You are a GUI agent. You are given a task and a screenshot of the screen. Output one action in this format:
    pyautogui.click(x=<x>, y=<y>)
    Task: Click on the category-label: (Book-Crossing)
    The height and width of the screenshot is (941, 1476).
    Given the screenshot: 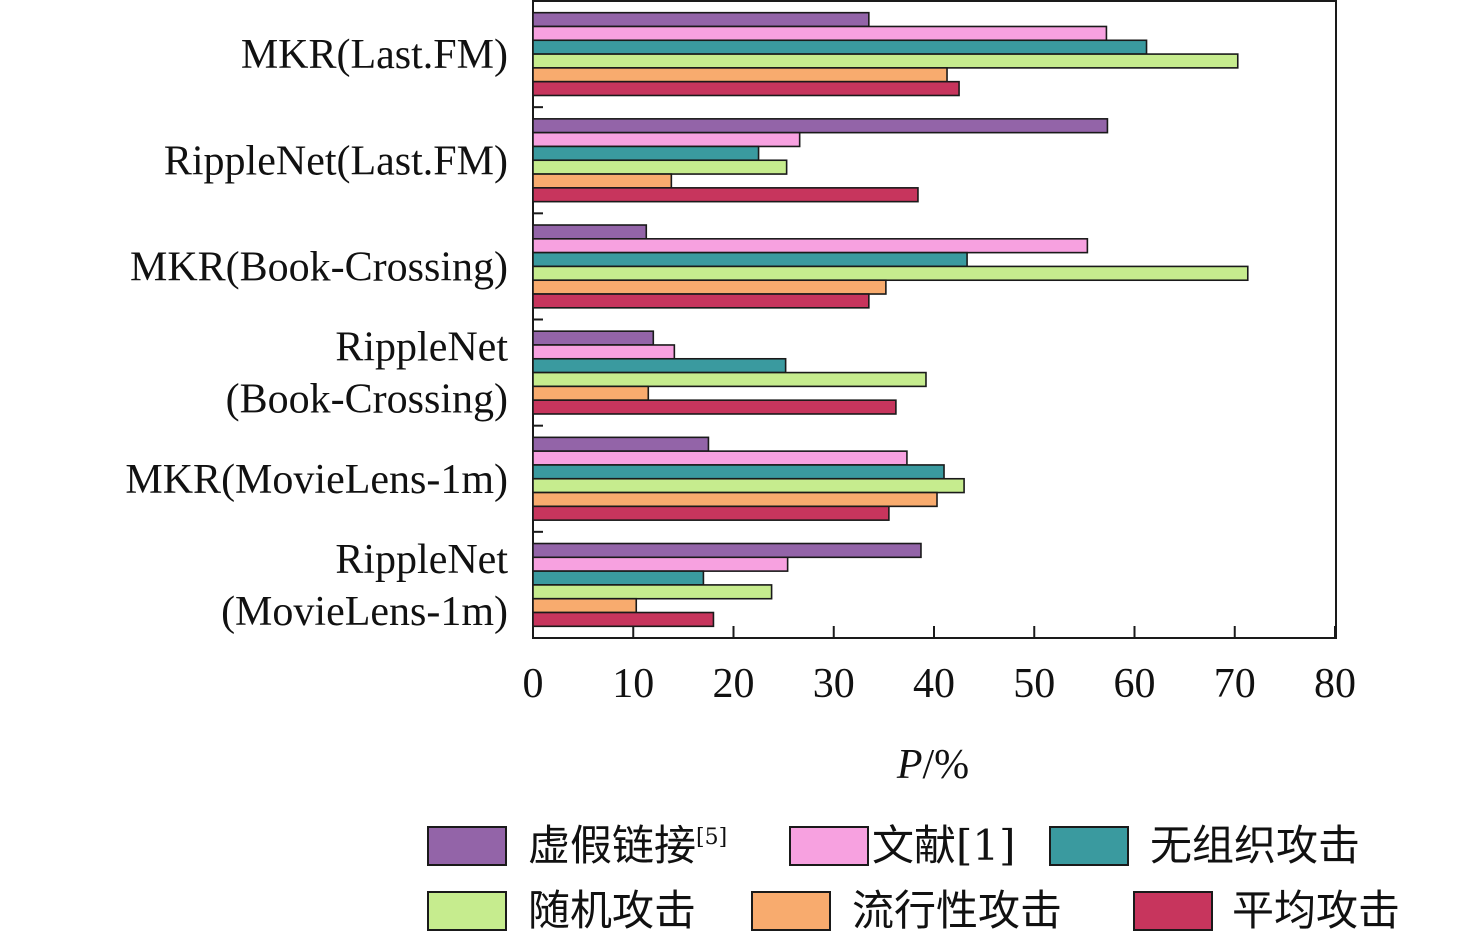 What is the action you would take?
    pyautogui.click(x=367, y=400)
    